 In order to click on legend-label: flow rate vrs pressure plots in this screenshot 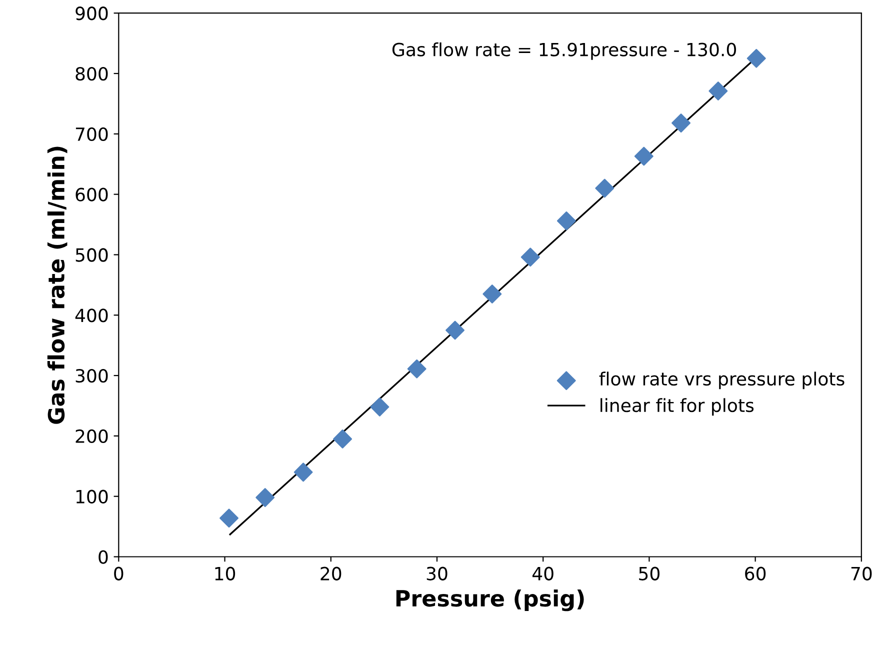, I will do `click(721, 381)`.